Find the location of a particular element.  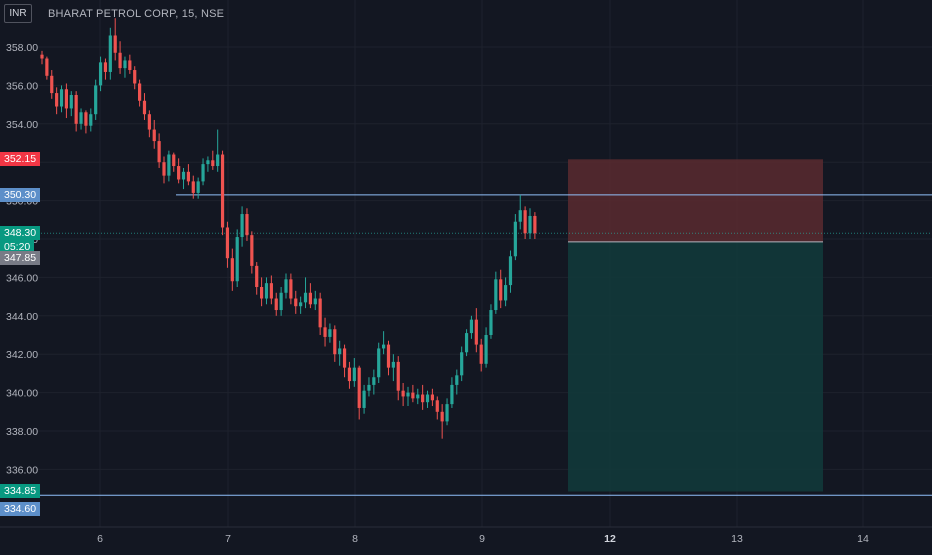

price-tick-label: 336.00 is located at coordinates (22, 470).